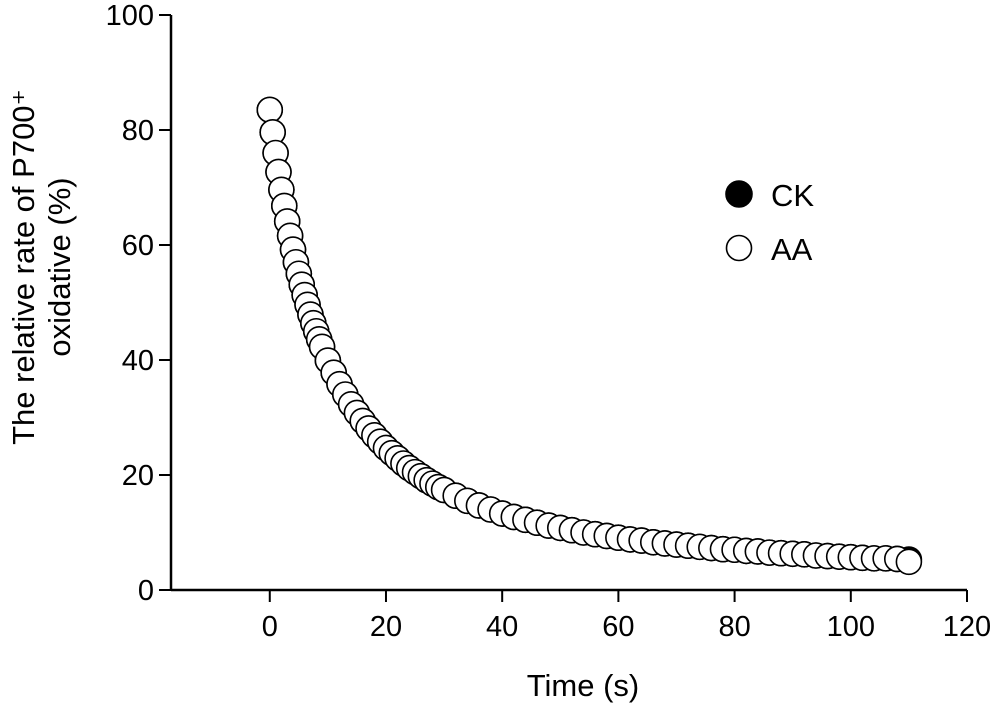 The height and width of the screenshot is (705, 1000). I want to click on legend-label-ck: CK, so click(792, 195).